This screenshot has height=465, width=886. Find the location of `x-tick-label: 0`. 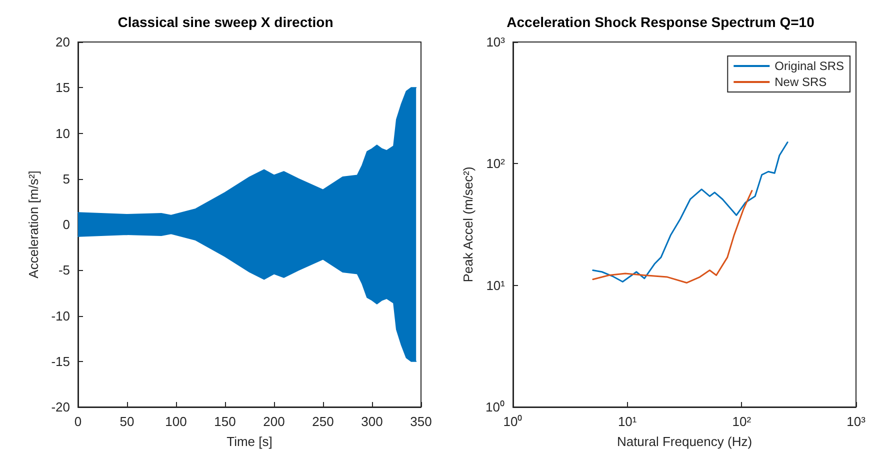

x-tick-label: 0 is located at coordinates (78, 421).